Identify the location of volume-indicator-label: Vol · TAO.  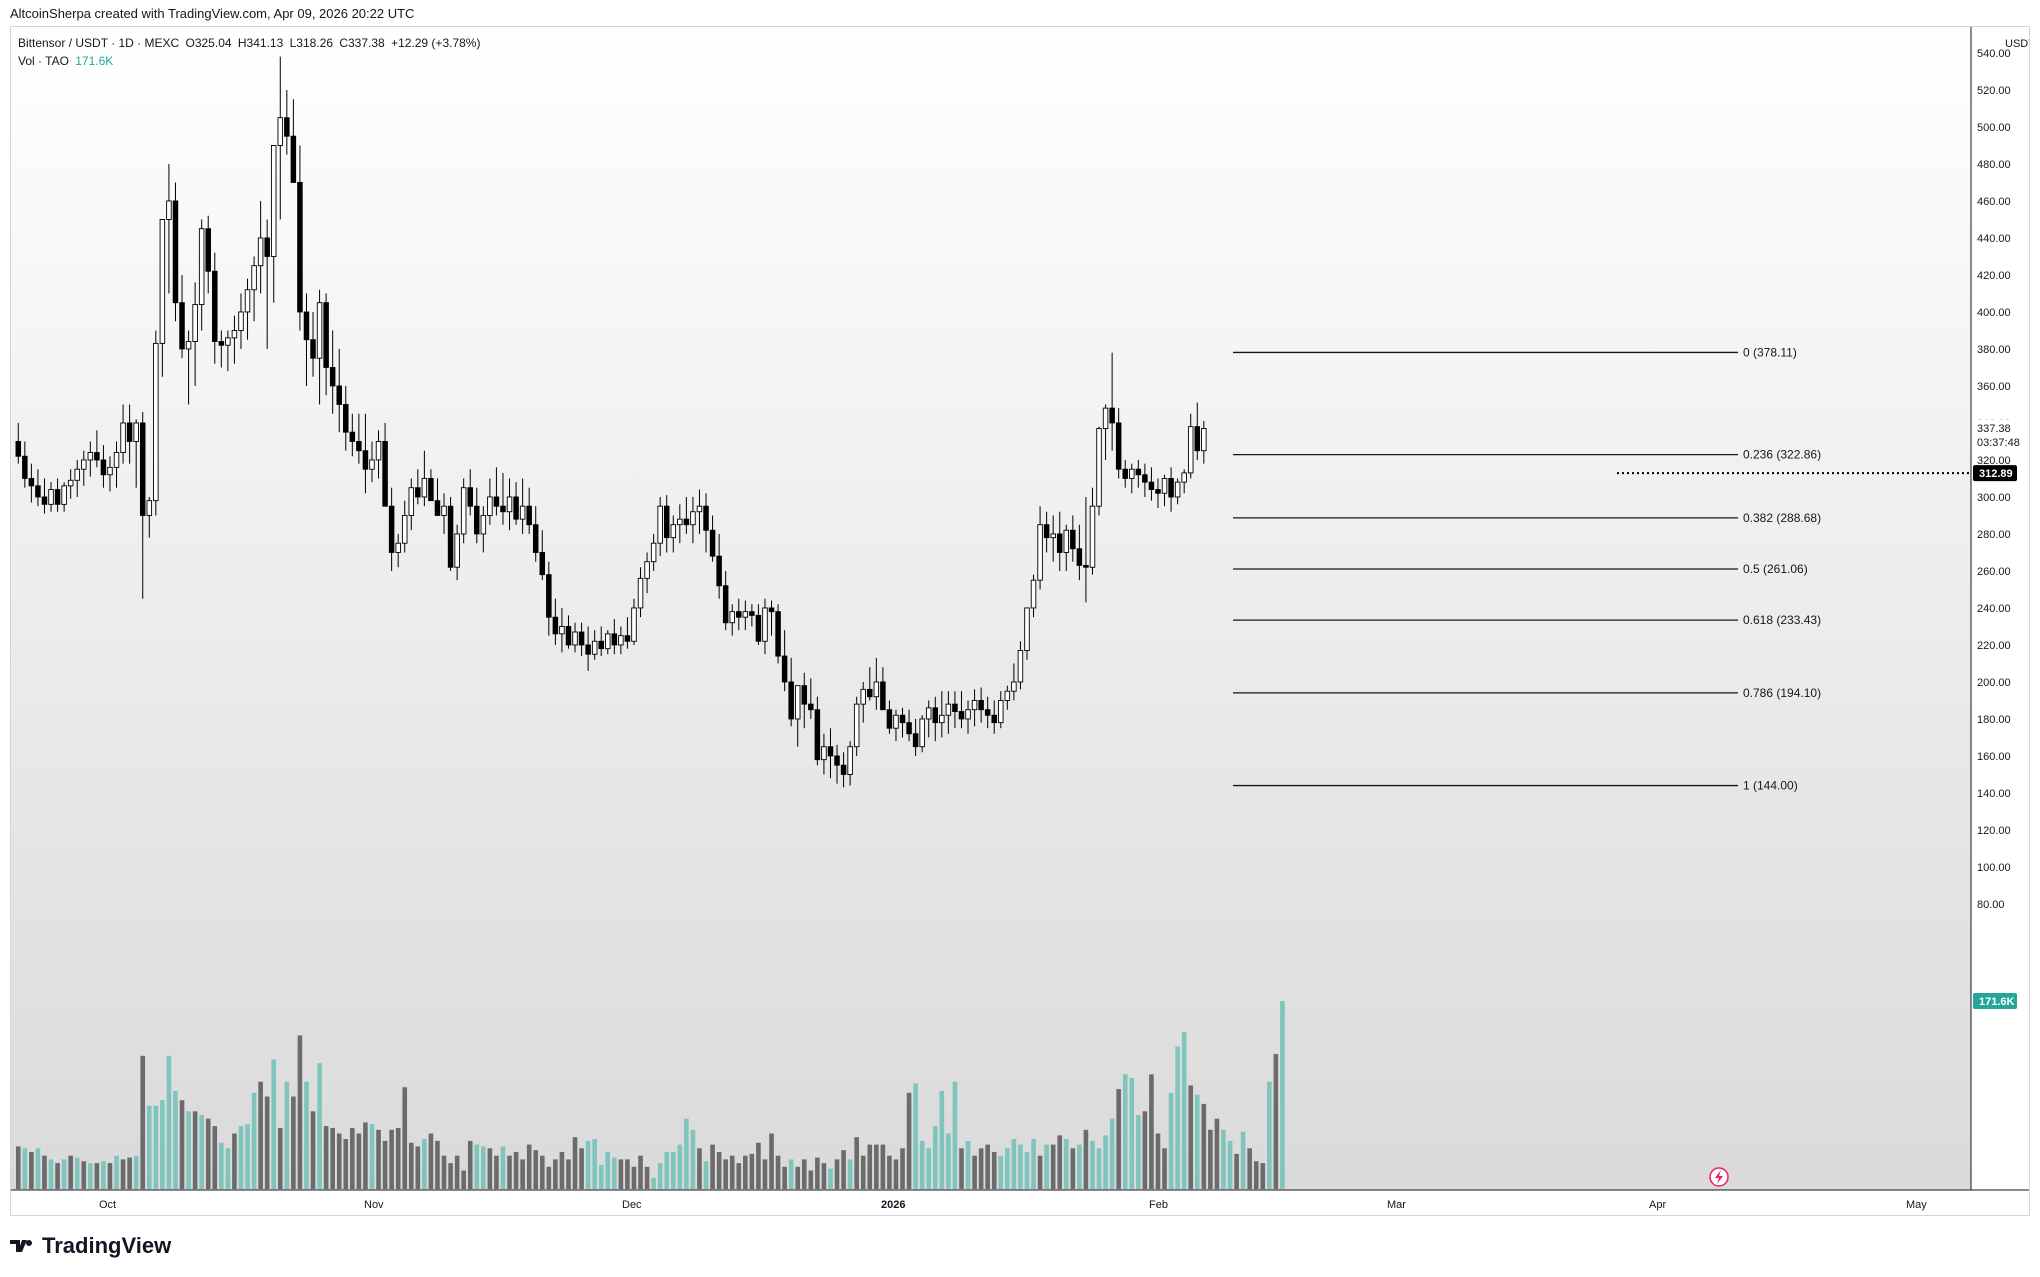
(43, 61).